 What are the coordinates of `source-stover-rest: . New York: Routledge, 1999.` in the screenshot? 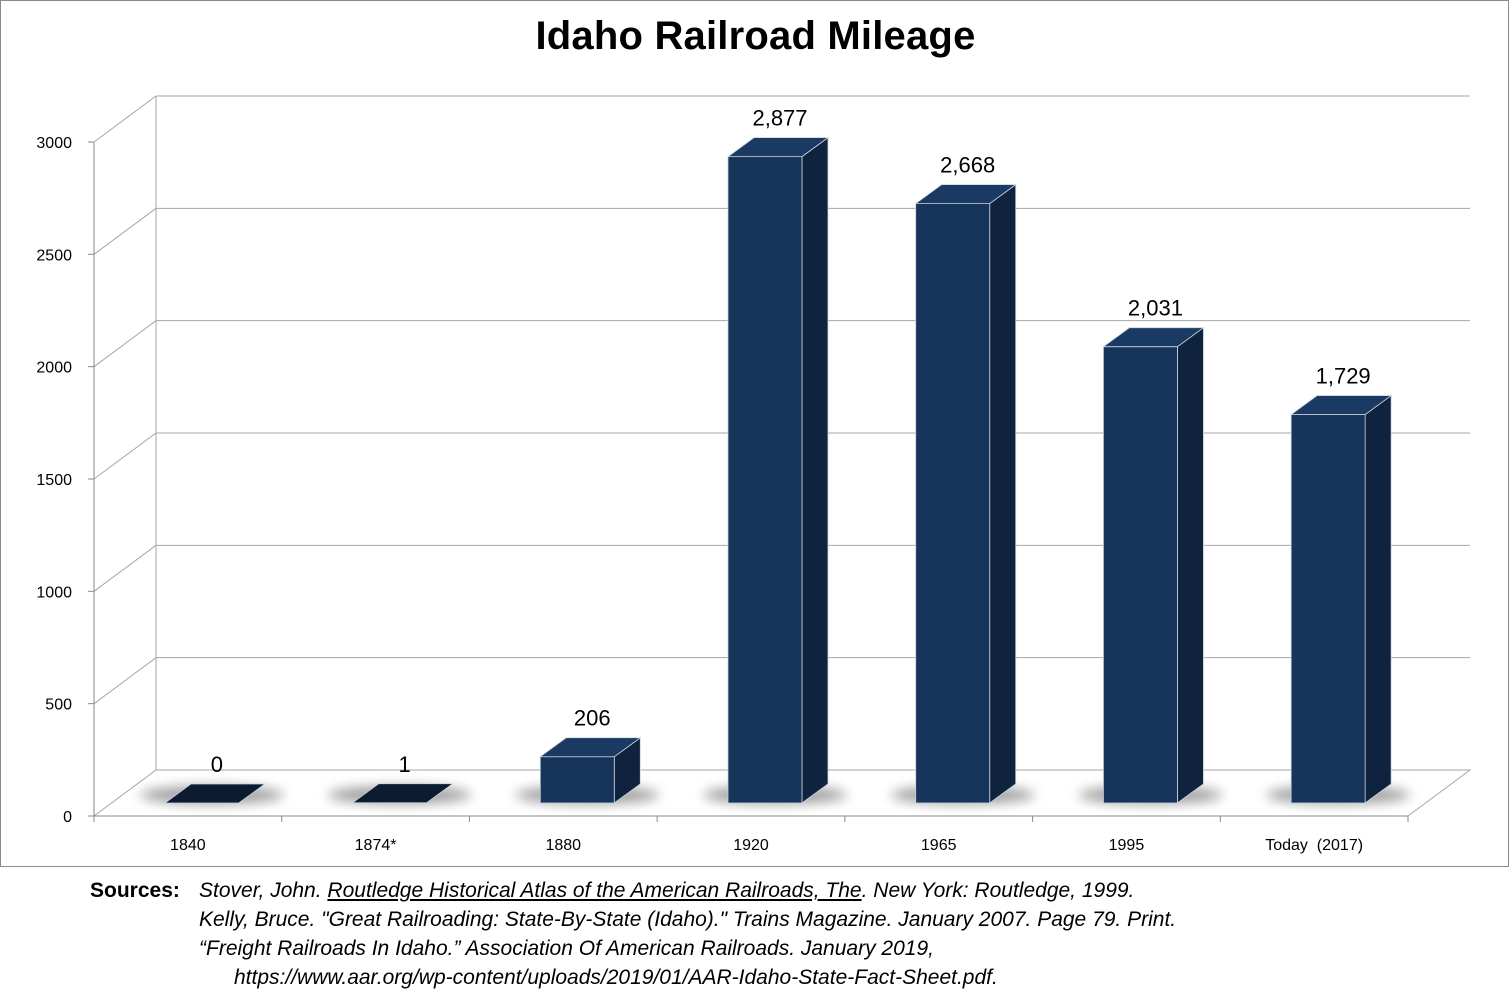 It's located at (998, 890).